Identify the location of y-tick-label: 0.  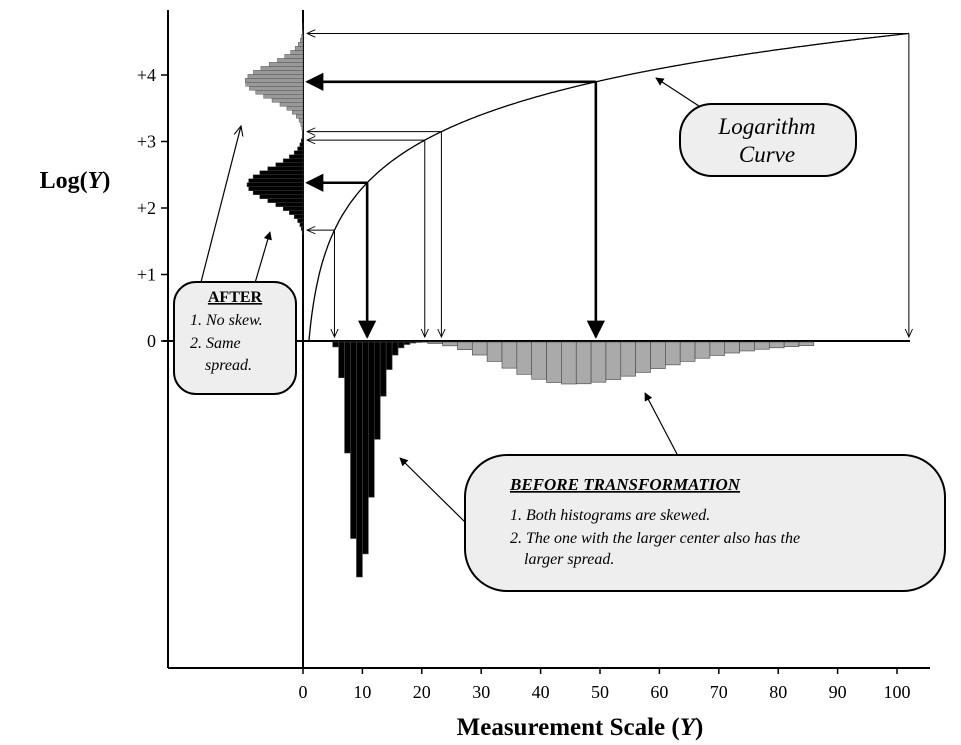
(151, 341).